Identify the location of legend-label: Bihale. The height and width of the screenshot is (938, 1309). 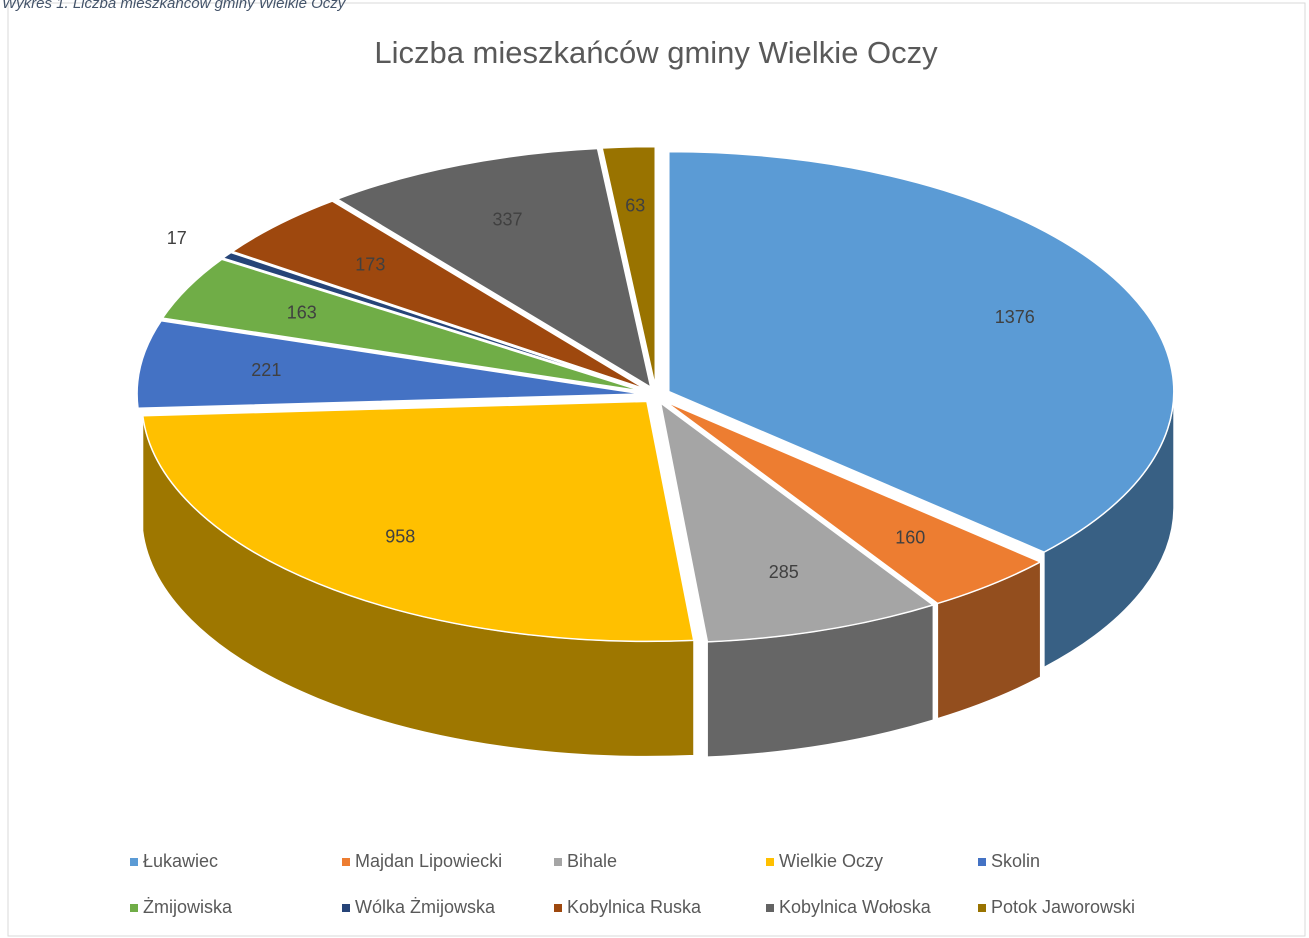
(592, 861).